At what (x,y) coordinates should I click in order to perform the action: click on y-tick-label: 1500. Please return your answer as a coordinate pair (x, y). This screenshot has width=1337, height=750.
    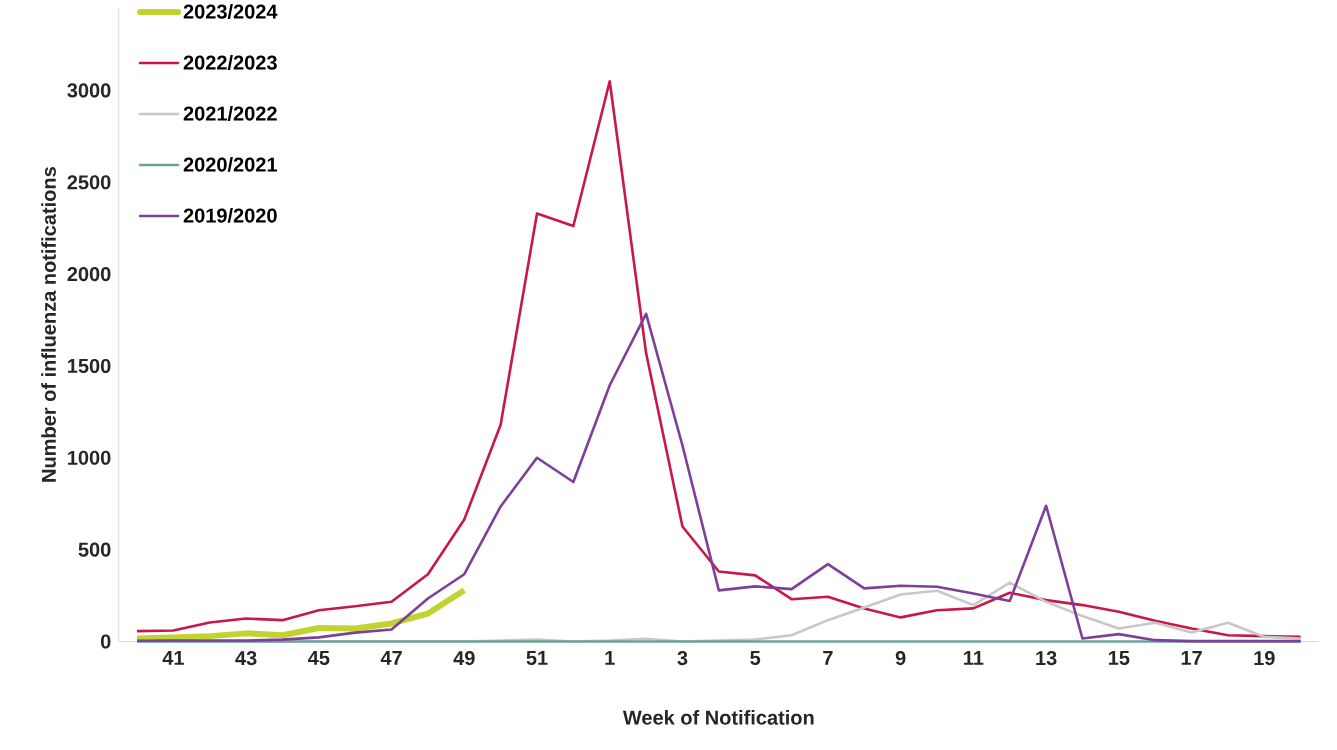
    Looking at the image, I should click on (89, 365).